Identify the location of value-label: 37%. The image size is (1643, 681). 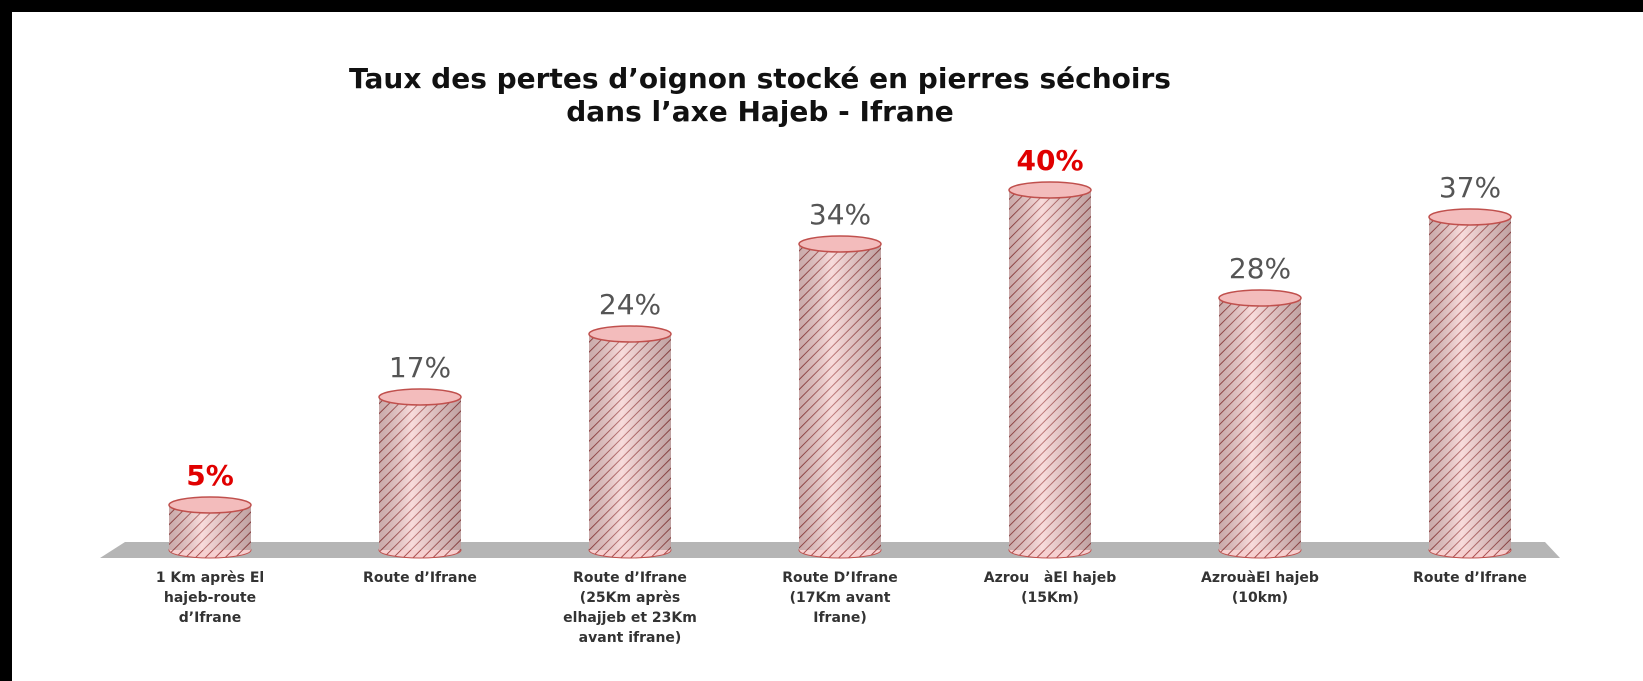
(1470, 187).